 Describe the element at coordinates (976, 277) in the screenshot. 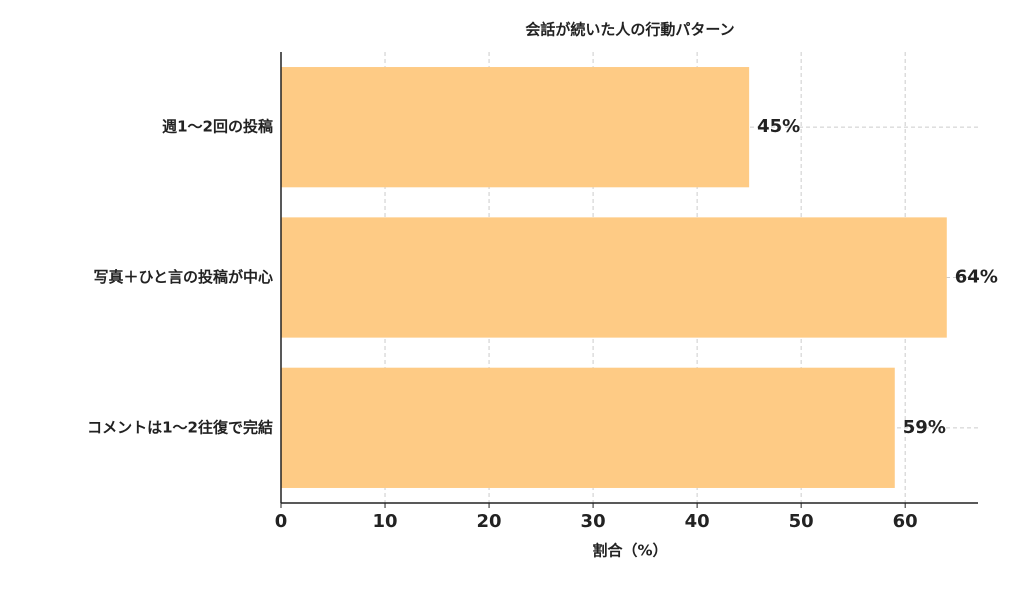

I see `value-label: 64%` at that location.